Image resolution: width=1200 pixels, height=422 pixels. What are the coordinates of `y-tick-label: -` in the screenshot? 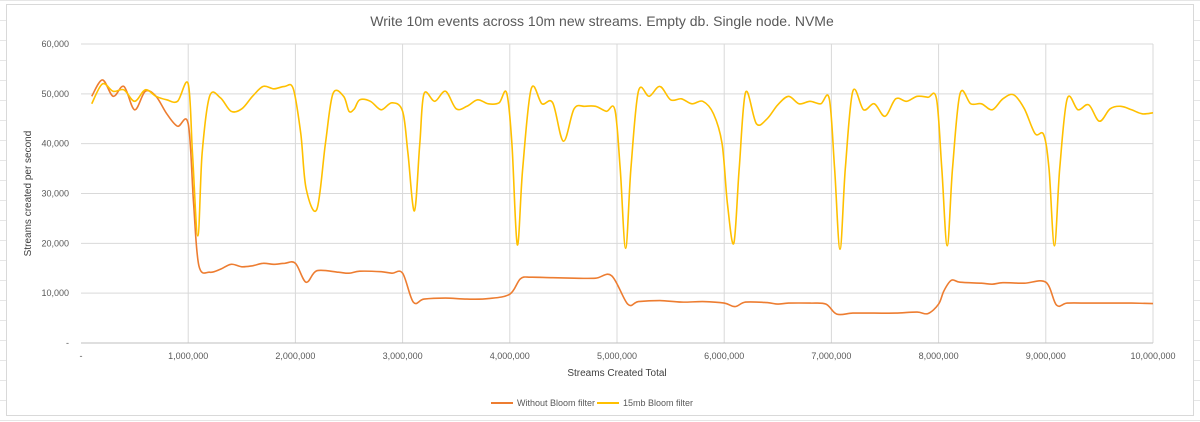 It's located at (67, 343).